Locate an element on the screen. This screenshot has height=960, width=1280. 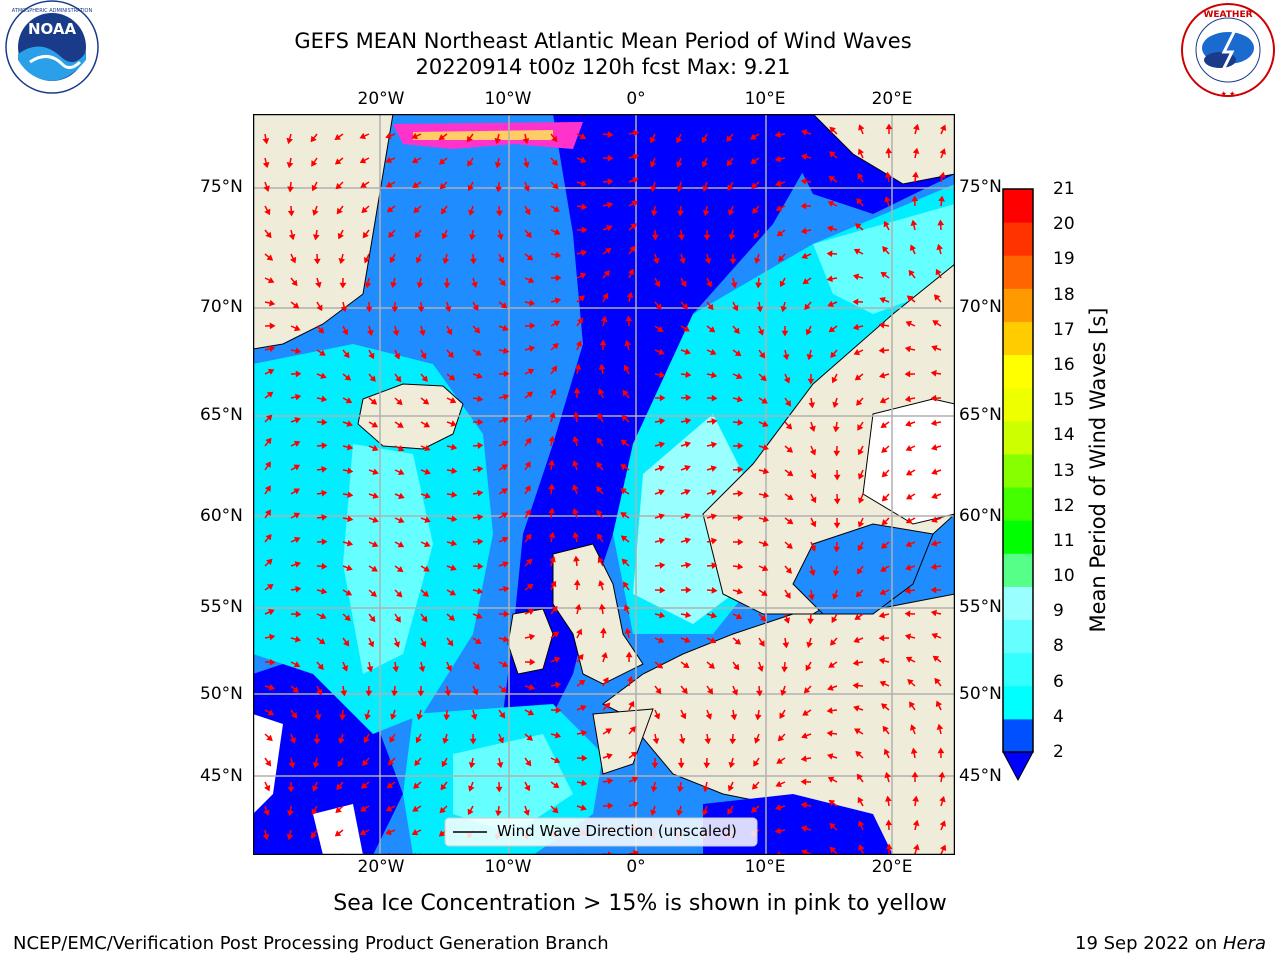
lon-label-bottom: 0° is located at coordinates (636, 867).